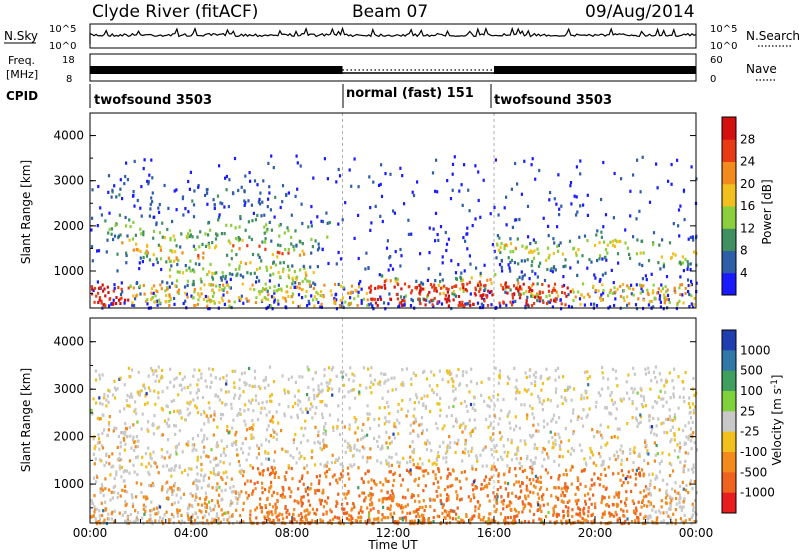  I want to click on nave-label: Nave, so click(761, 69).